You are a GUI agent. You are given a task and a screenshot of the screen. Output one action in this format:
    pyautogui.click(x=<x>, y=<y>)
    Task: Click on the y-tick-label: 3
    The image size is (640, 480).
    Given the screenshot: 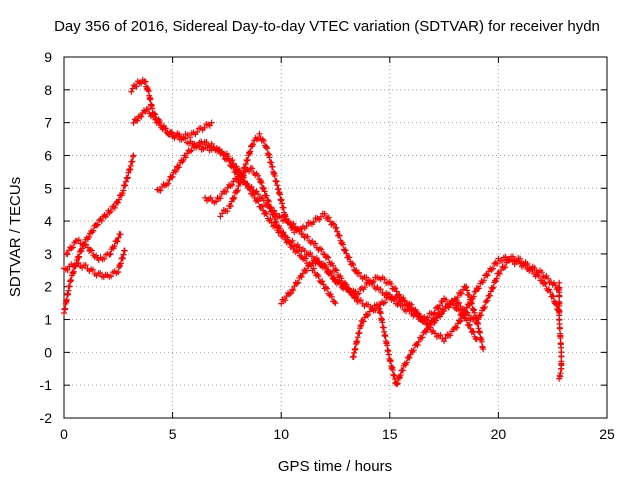 What is the action you would take?
    pyautogui.click(x=48, y=254)
    